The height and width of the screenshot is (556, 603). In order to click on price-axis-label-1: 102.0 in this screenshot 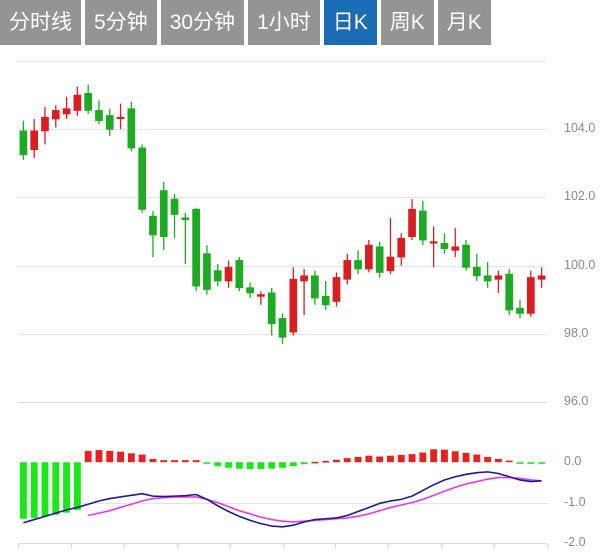, I will do `click(580, 196)`.